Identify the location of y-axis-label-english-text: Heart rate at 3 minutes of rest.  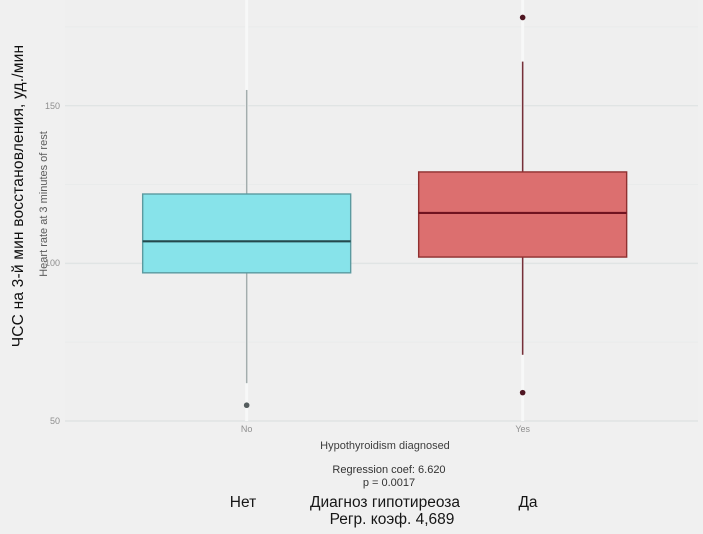
(44, 204).